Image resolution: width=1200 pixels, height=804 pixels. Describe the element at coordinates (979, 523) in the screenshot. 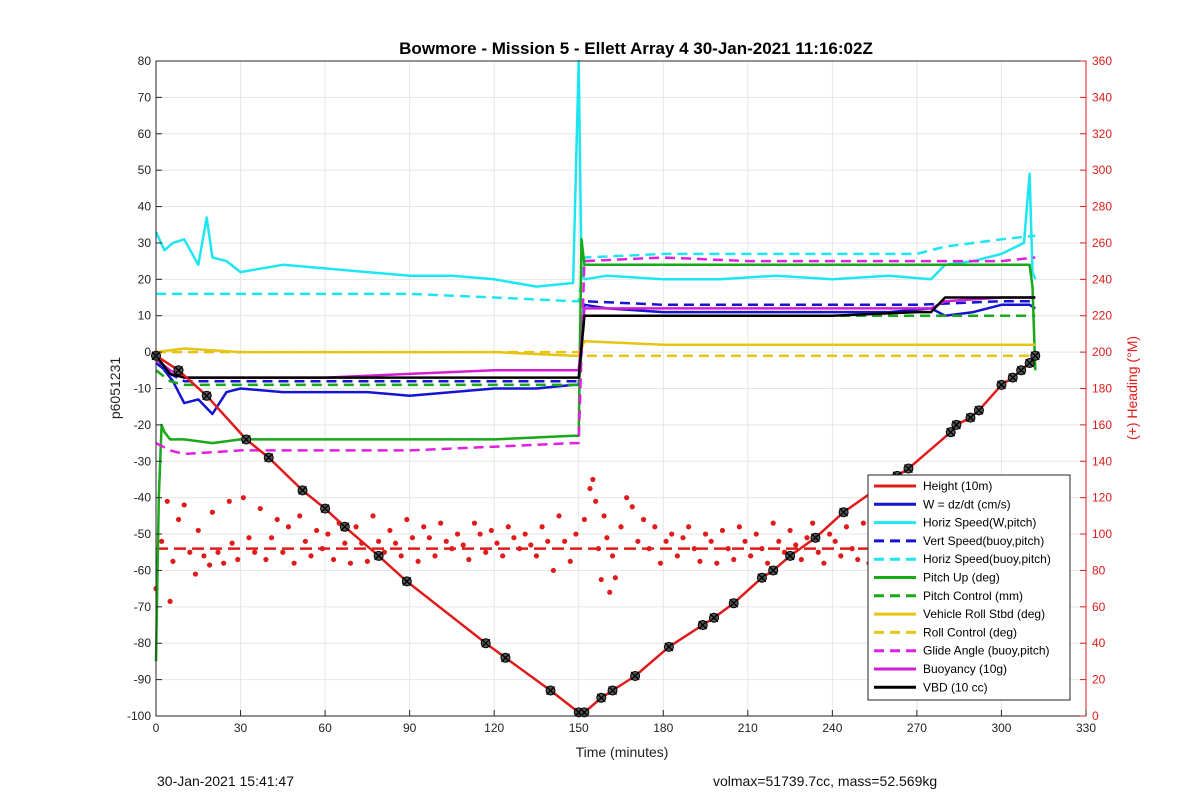

I see `legend-entry: Horiz Speed(W,pitch)` at that location.